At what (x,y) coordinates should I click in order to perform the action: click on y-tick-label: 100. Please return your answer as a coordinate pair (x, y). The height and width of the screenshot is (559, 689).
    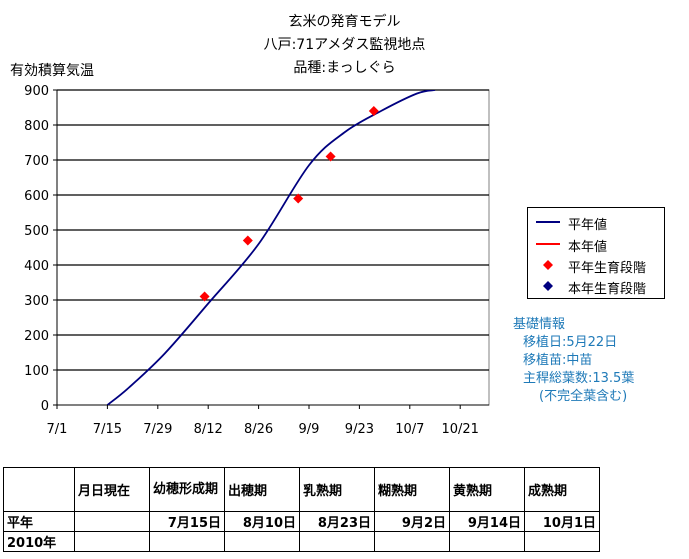
    Looking at the image, I should click on (36, 371).